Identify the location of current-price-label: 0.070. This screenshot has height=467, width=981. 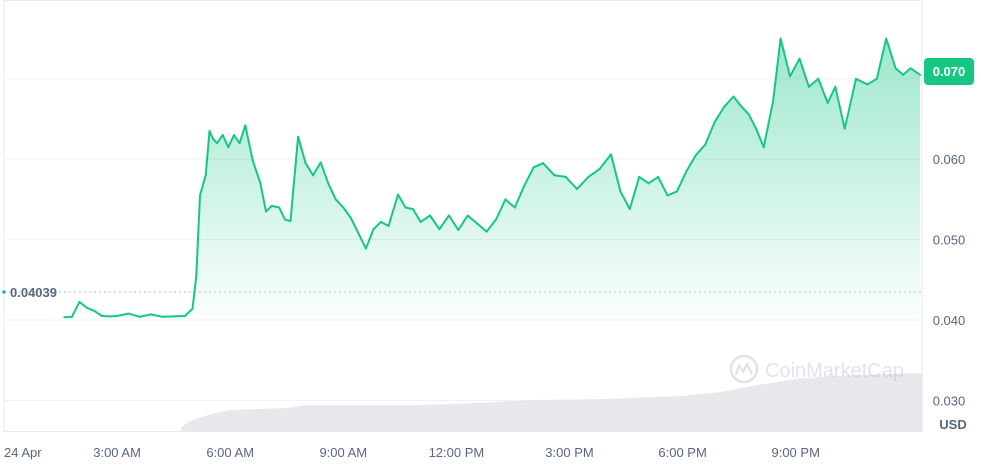
(949, 71).